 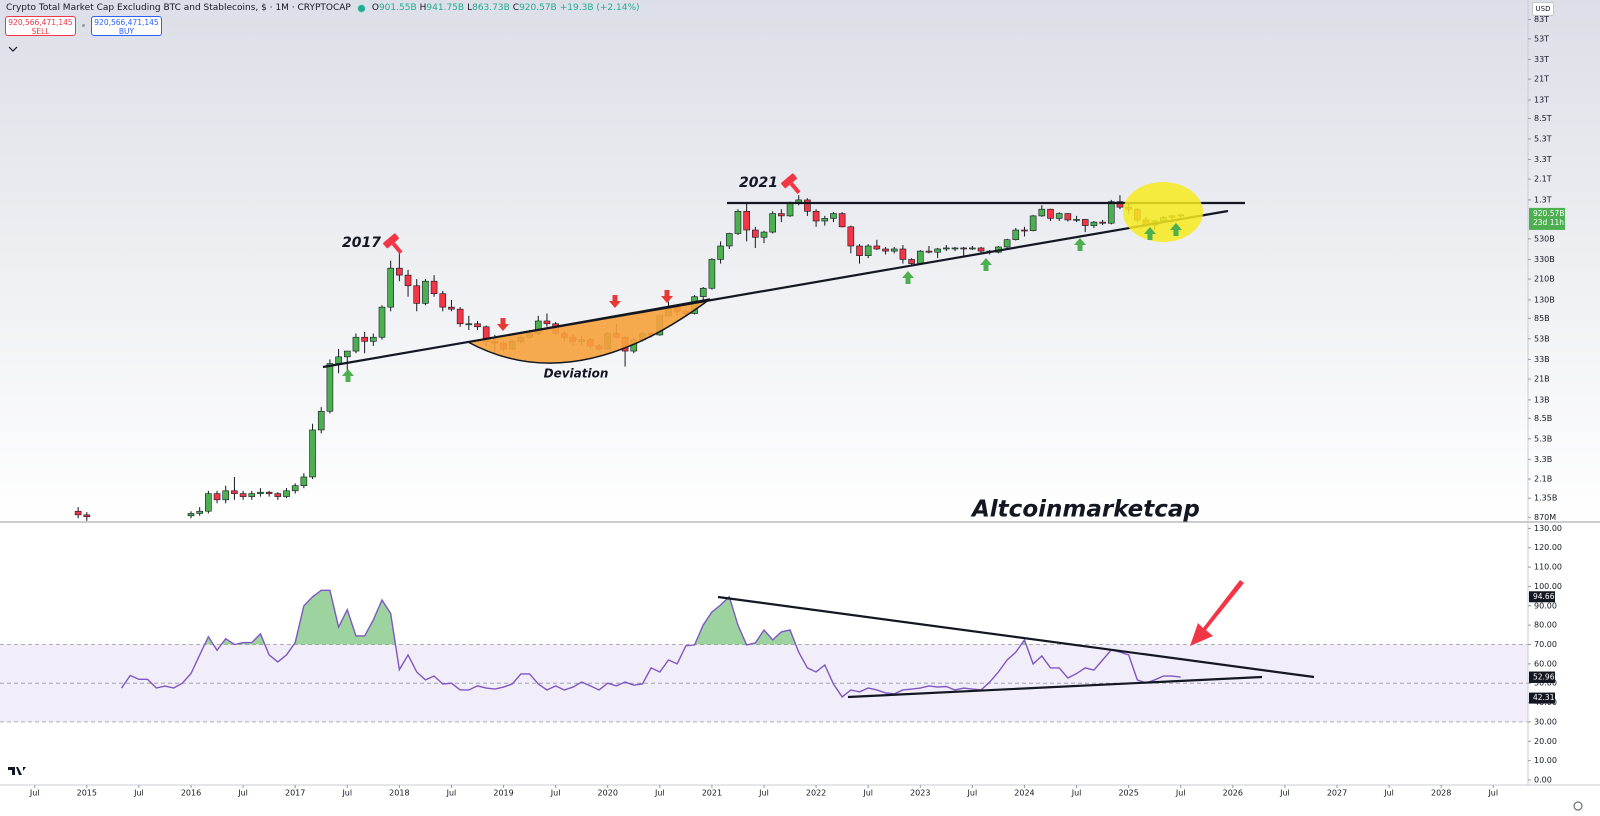 I want to click on sell-button: 920,566,471,145 SELL, so click(x=40, y=26).